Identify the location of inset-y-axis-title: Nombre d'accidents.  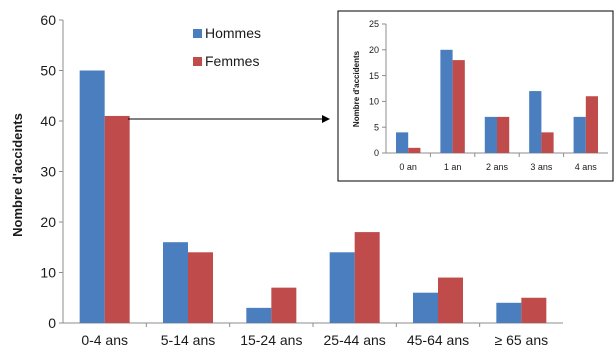
(356, 88).